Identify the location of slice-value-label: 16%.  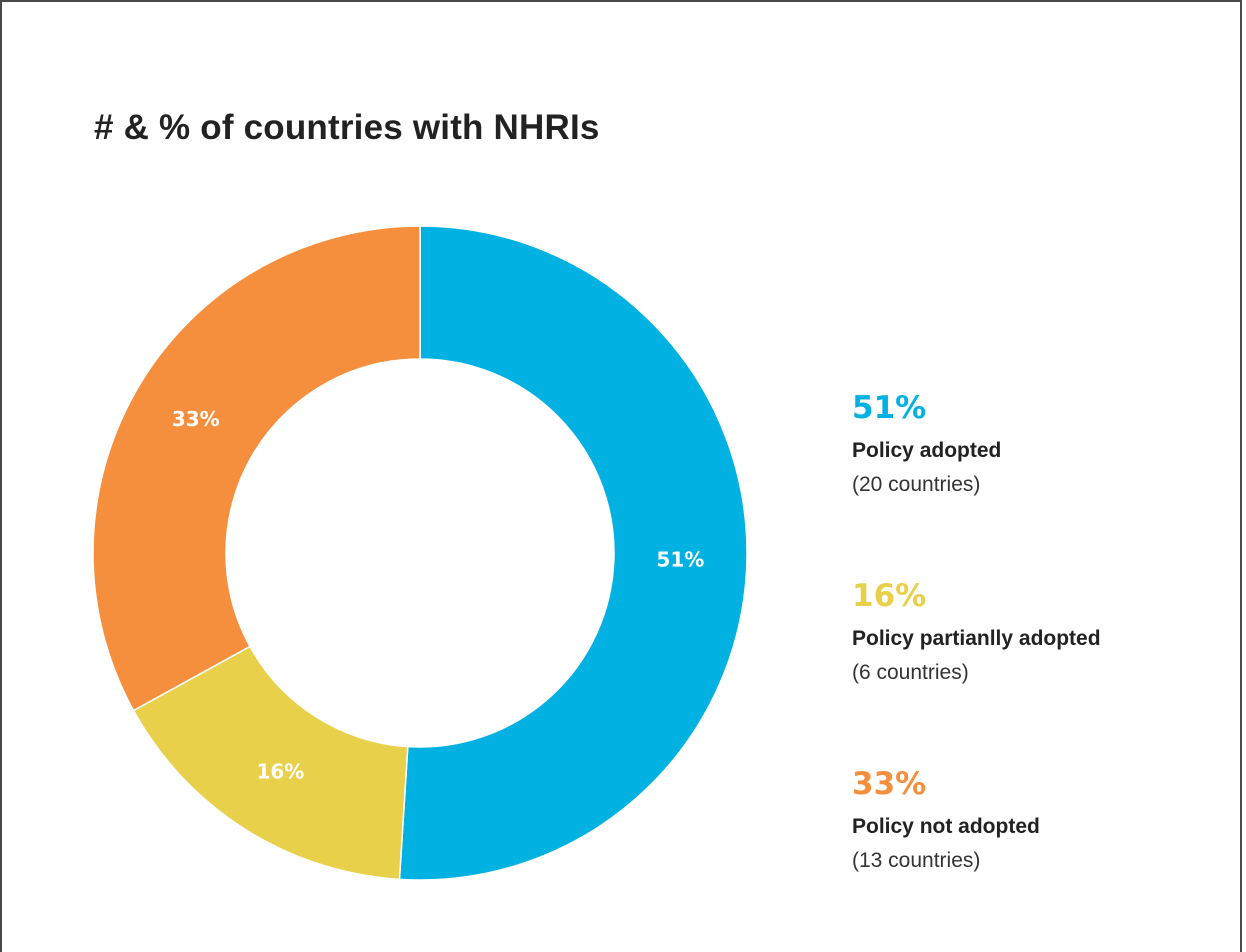
(280, 771).